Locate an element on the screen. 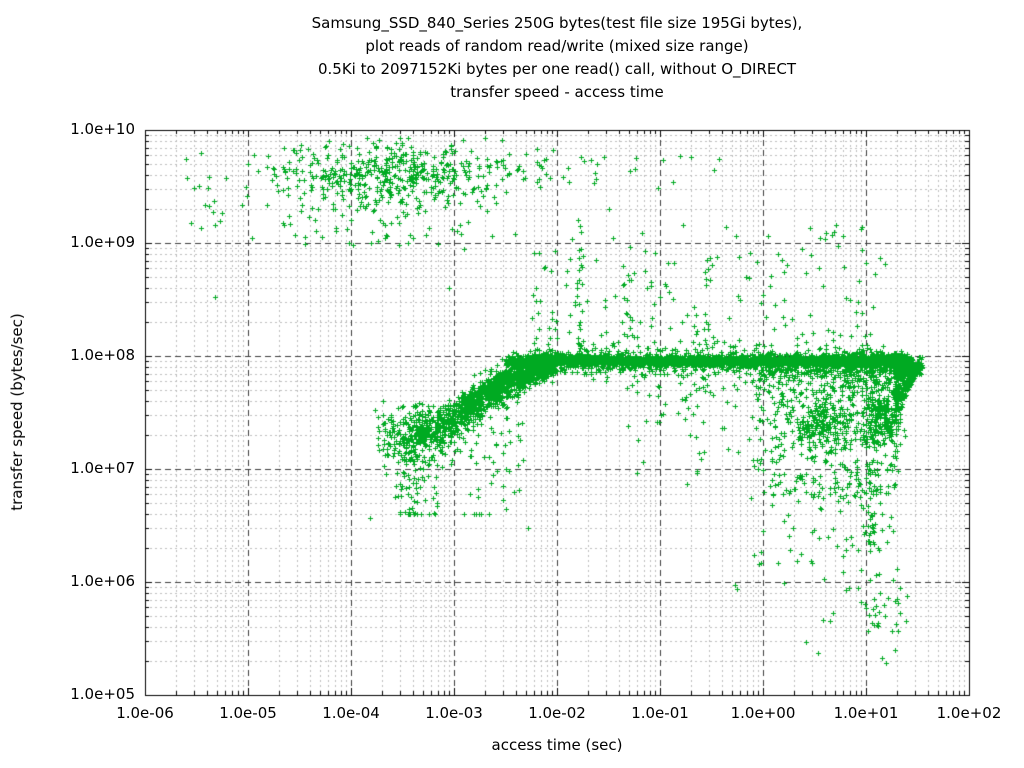  y-tick-label: 1.0e+08 is located at coordinates (102, 355).